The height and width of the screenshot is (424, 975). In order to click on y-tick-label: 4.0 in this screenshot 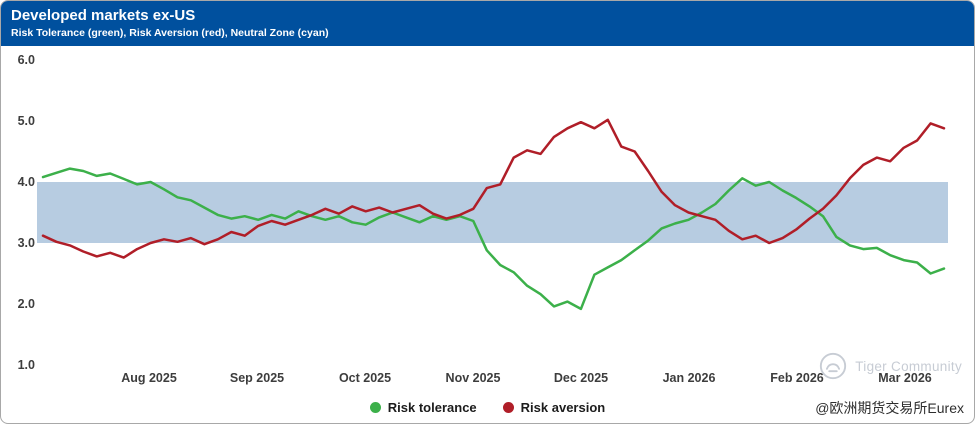, I will do `click(26, 182)`.